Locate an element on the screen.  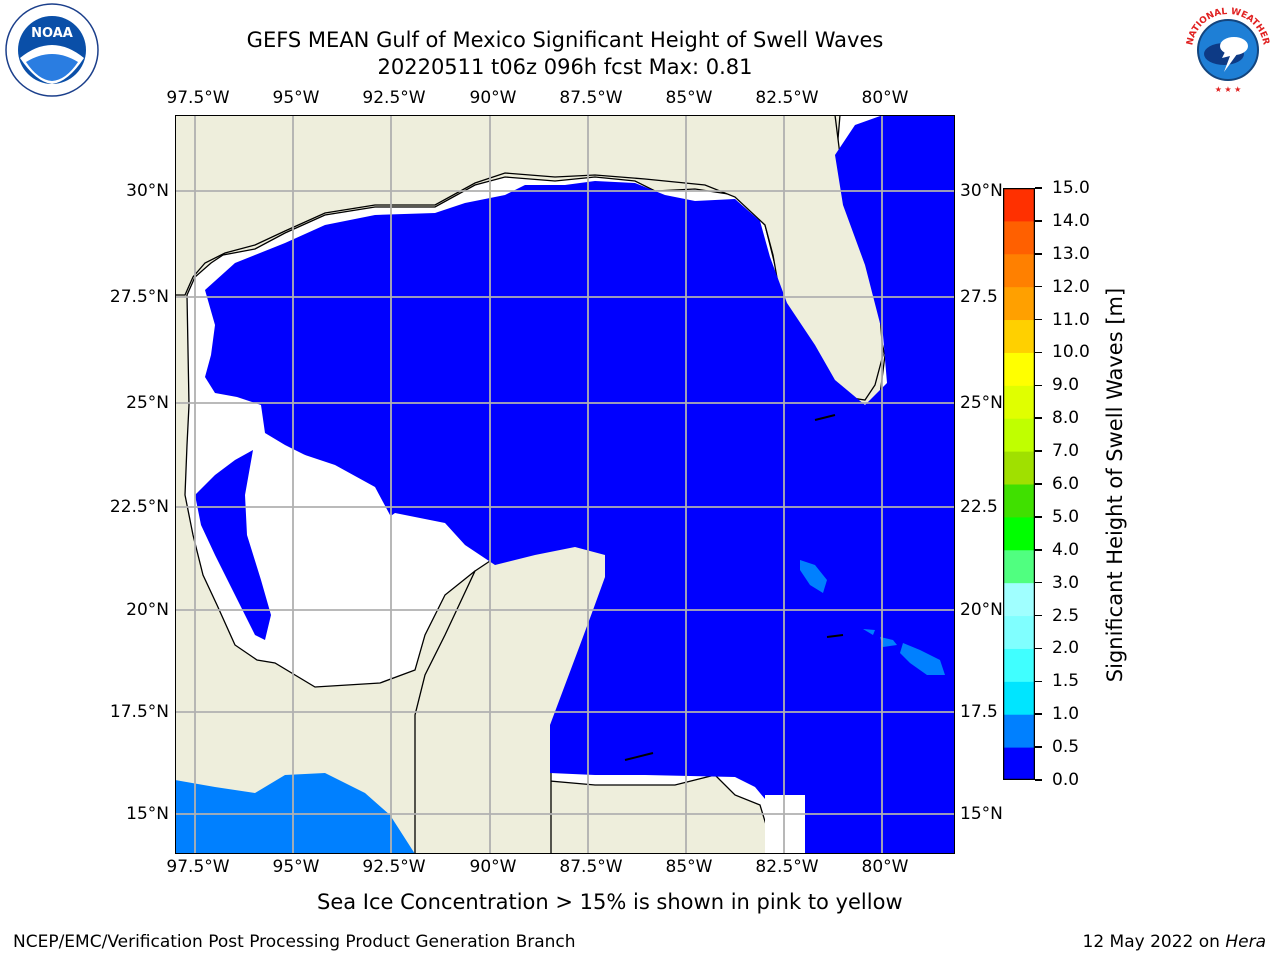
colorbar-tick-label: 0.0 is located at coordinates (1066, 780).